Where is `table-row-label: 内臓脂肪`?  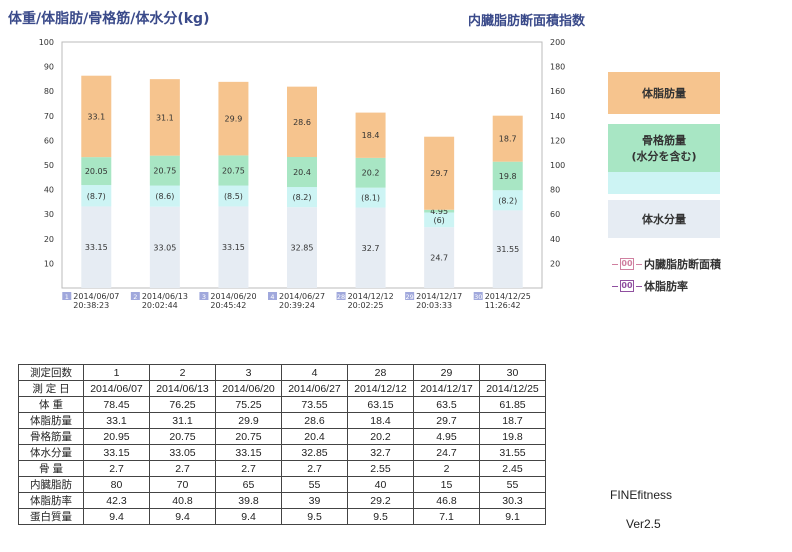
table-row-label: 内臓脂肪 is located at coordinates (51, 484).